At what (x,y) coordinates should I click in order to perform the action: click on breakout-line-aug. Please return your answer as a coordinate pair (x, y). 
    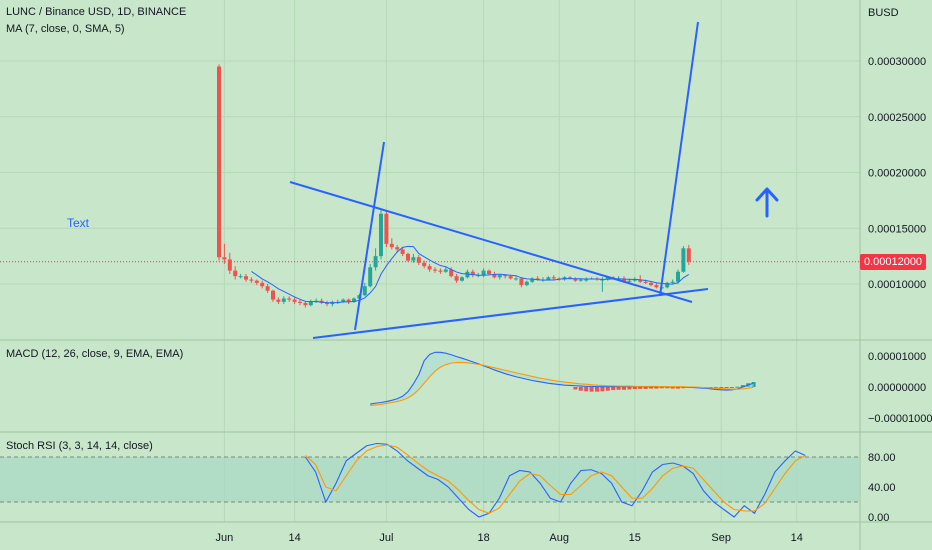
    Looking at the image, I should click on (679, 159).